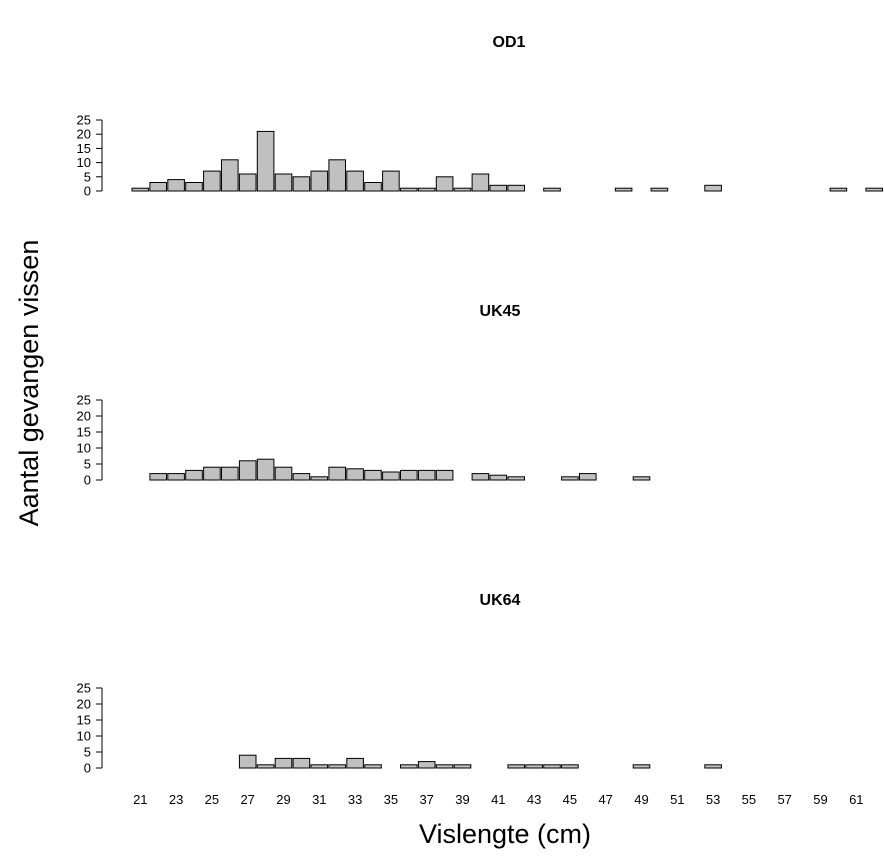 The width and height of the screenshot is (884, 856). I want to click on x-tick-label: 31, so click(319, 799).